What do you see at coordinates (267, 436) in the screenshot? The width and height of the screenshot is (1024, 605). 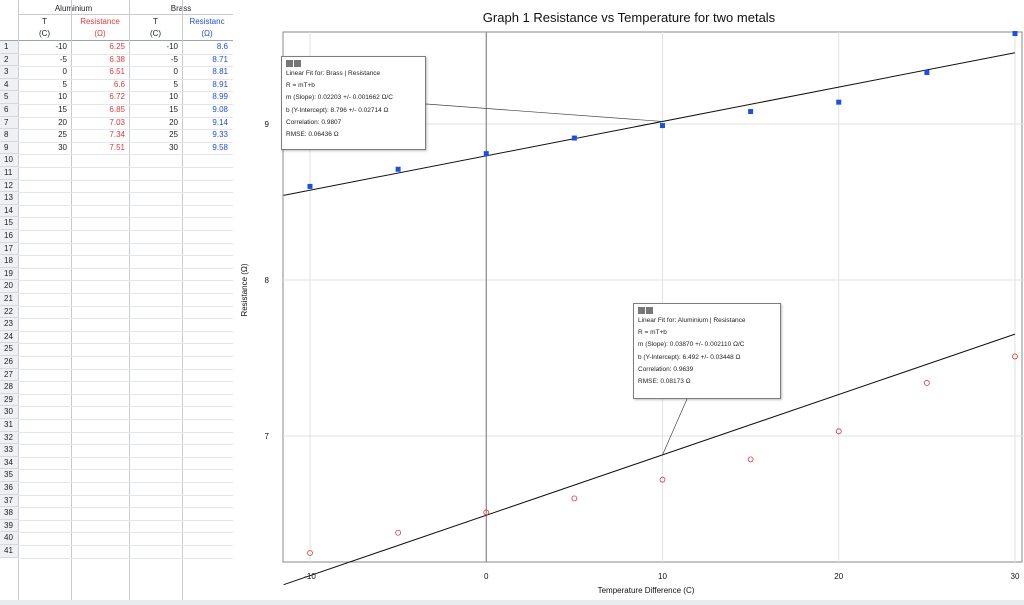 I see `y-tick-label: 7` at bounding box center [267, 436].